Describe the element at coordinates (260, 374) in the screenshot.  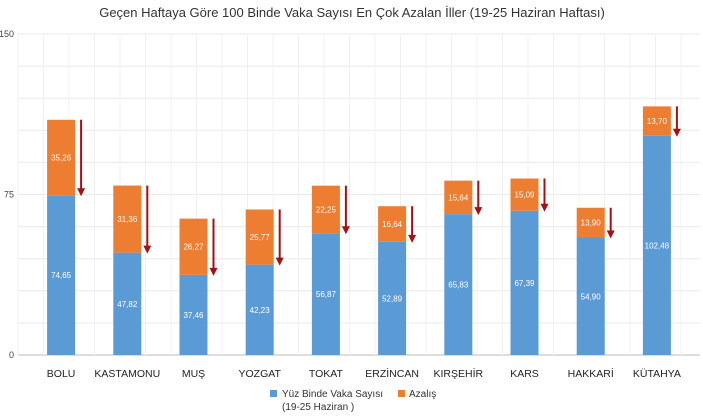
I see `category-label: YOZGAT` at that location.